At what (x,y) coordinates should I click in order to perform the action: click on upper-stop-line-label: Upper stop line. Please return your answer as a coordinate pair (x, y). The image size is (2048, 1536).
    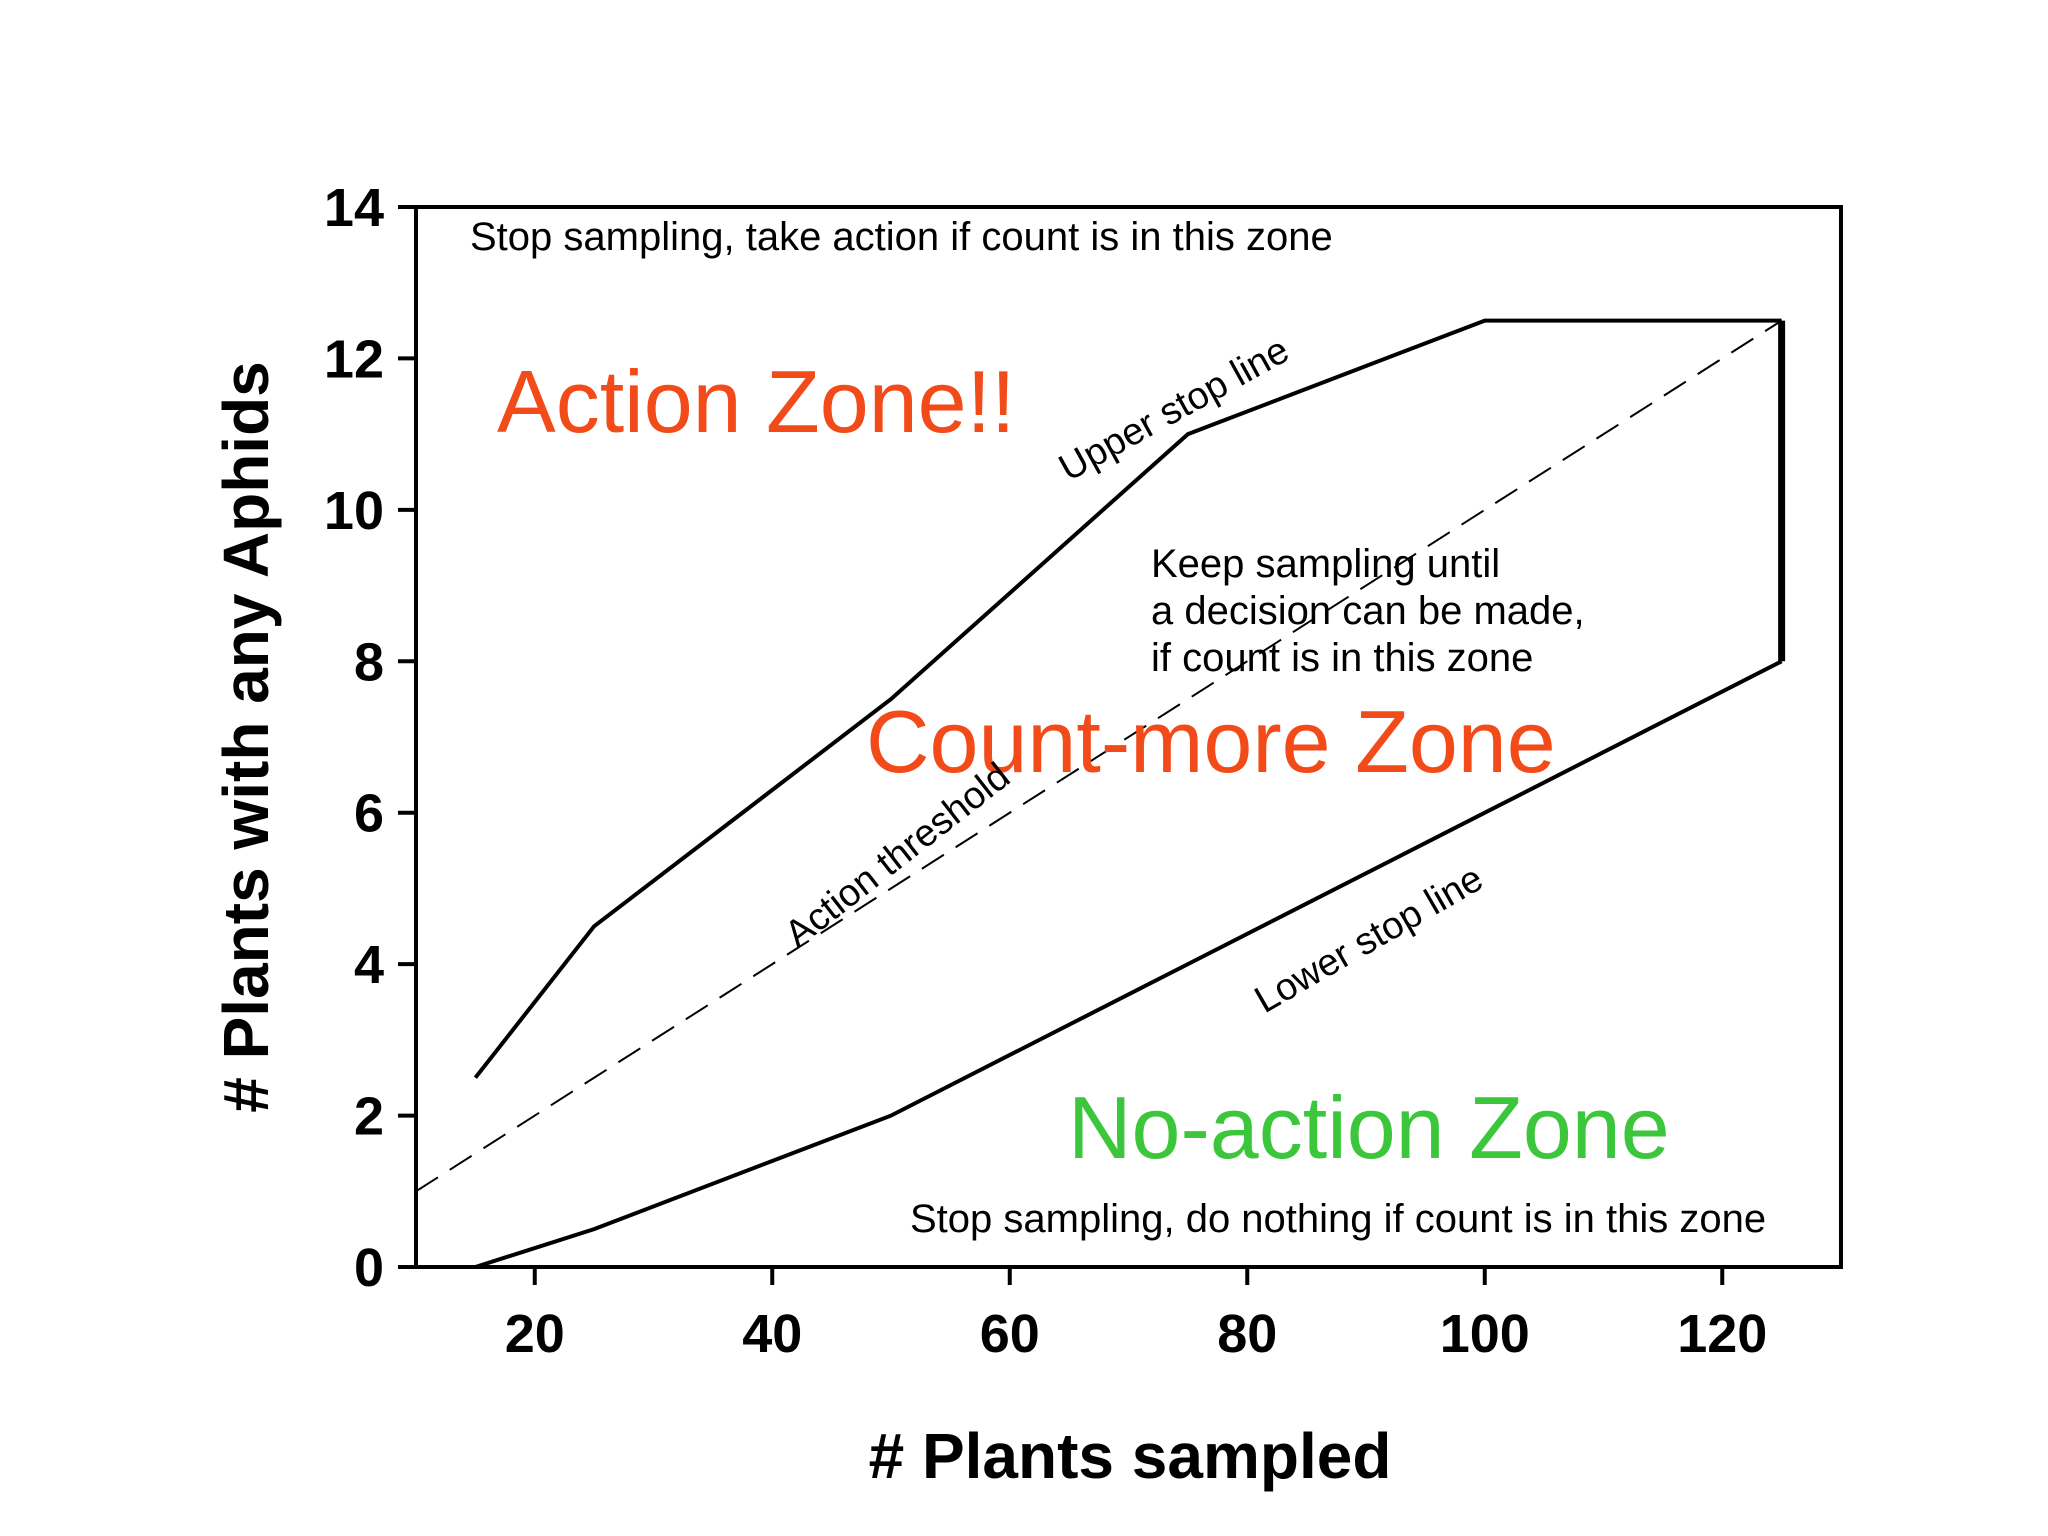
    Looking at the image, I should click on (1174, 409).